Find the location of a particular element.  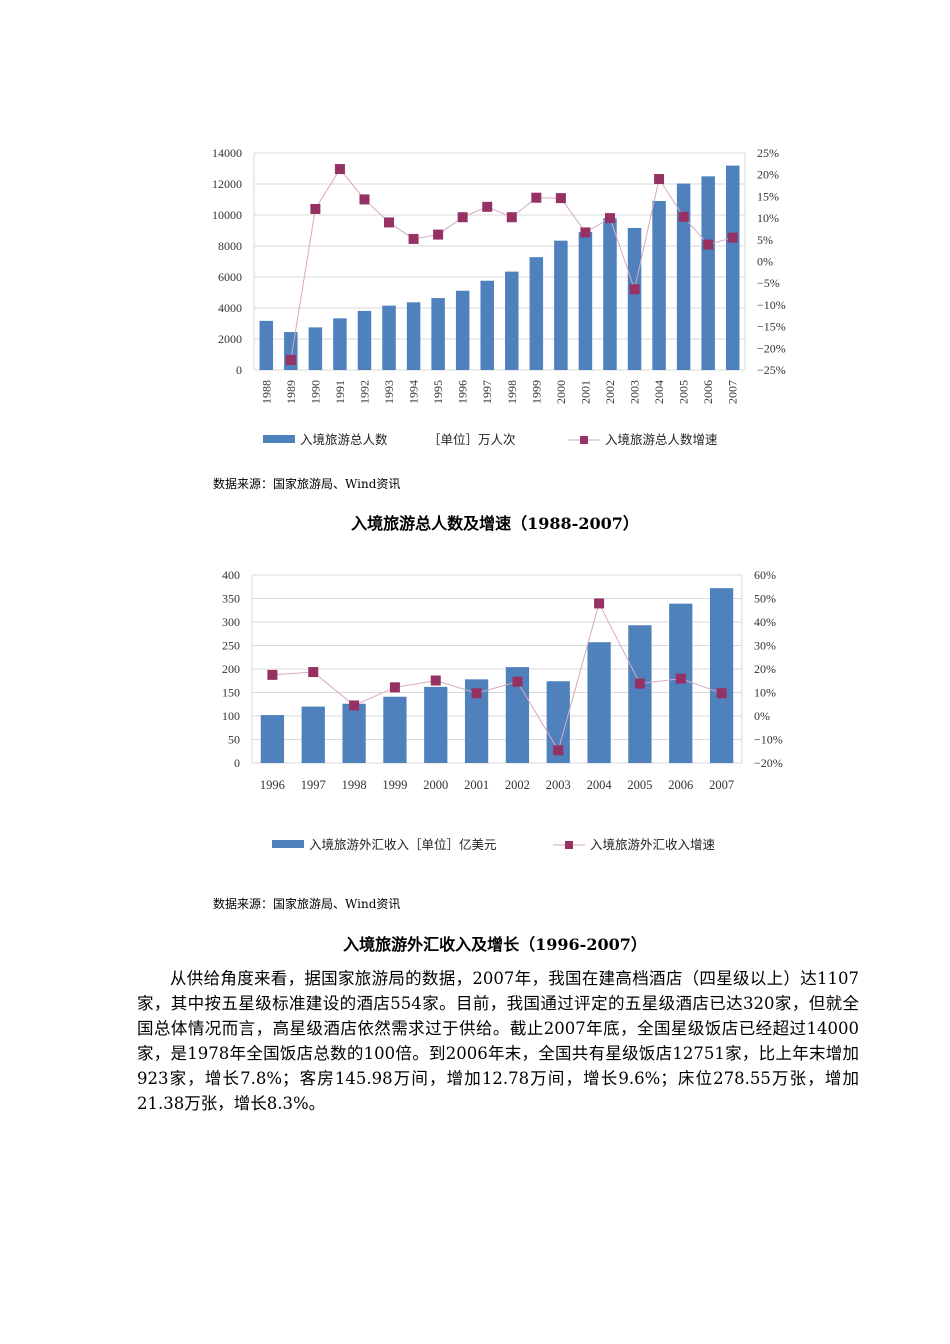

y2-tick-label: −20% is located at coordinates (768, 763).